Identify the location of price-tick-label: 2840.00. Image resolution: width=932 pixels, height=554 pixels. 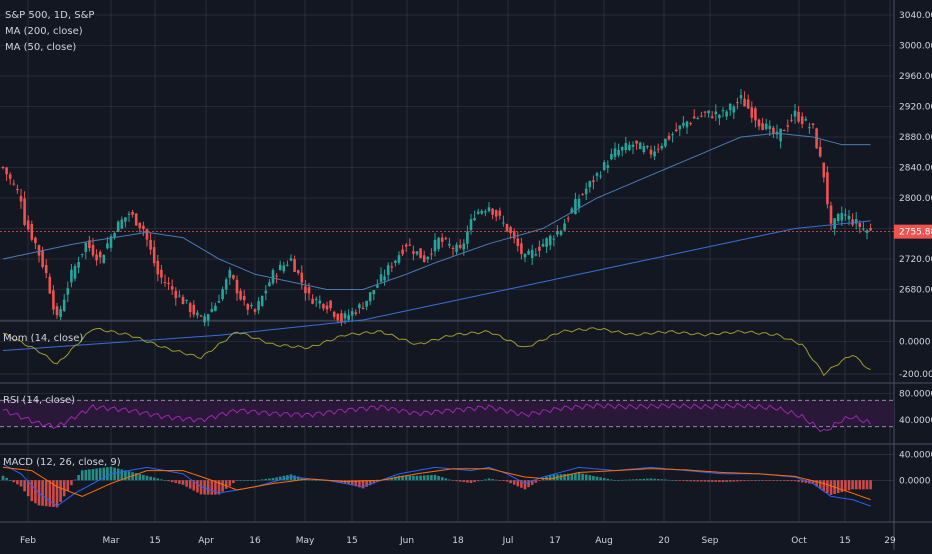
(915, 169).